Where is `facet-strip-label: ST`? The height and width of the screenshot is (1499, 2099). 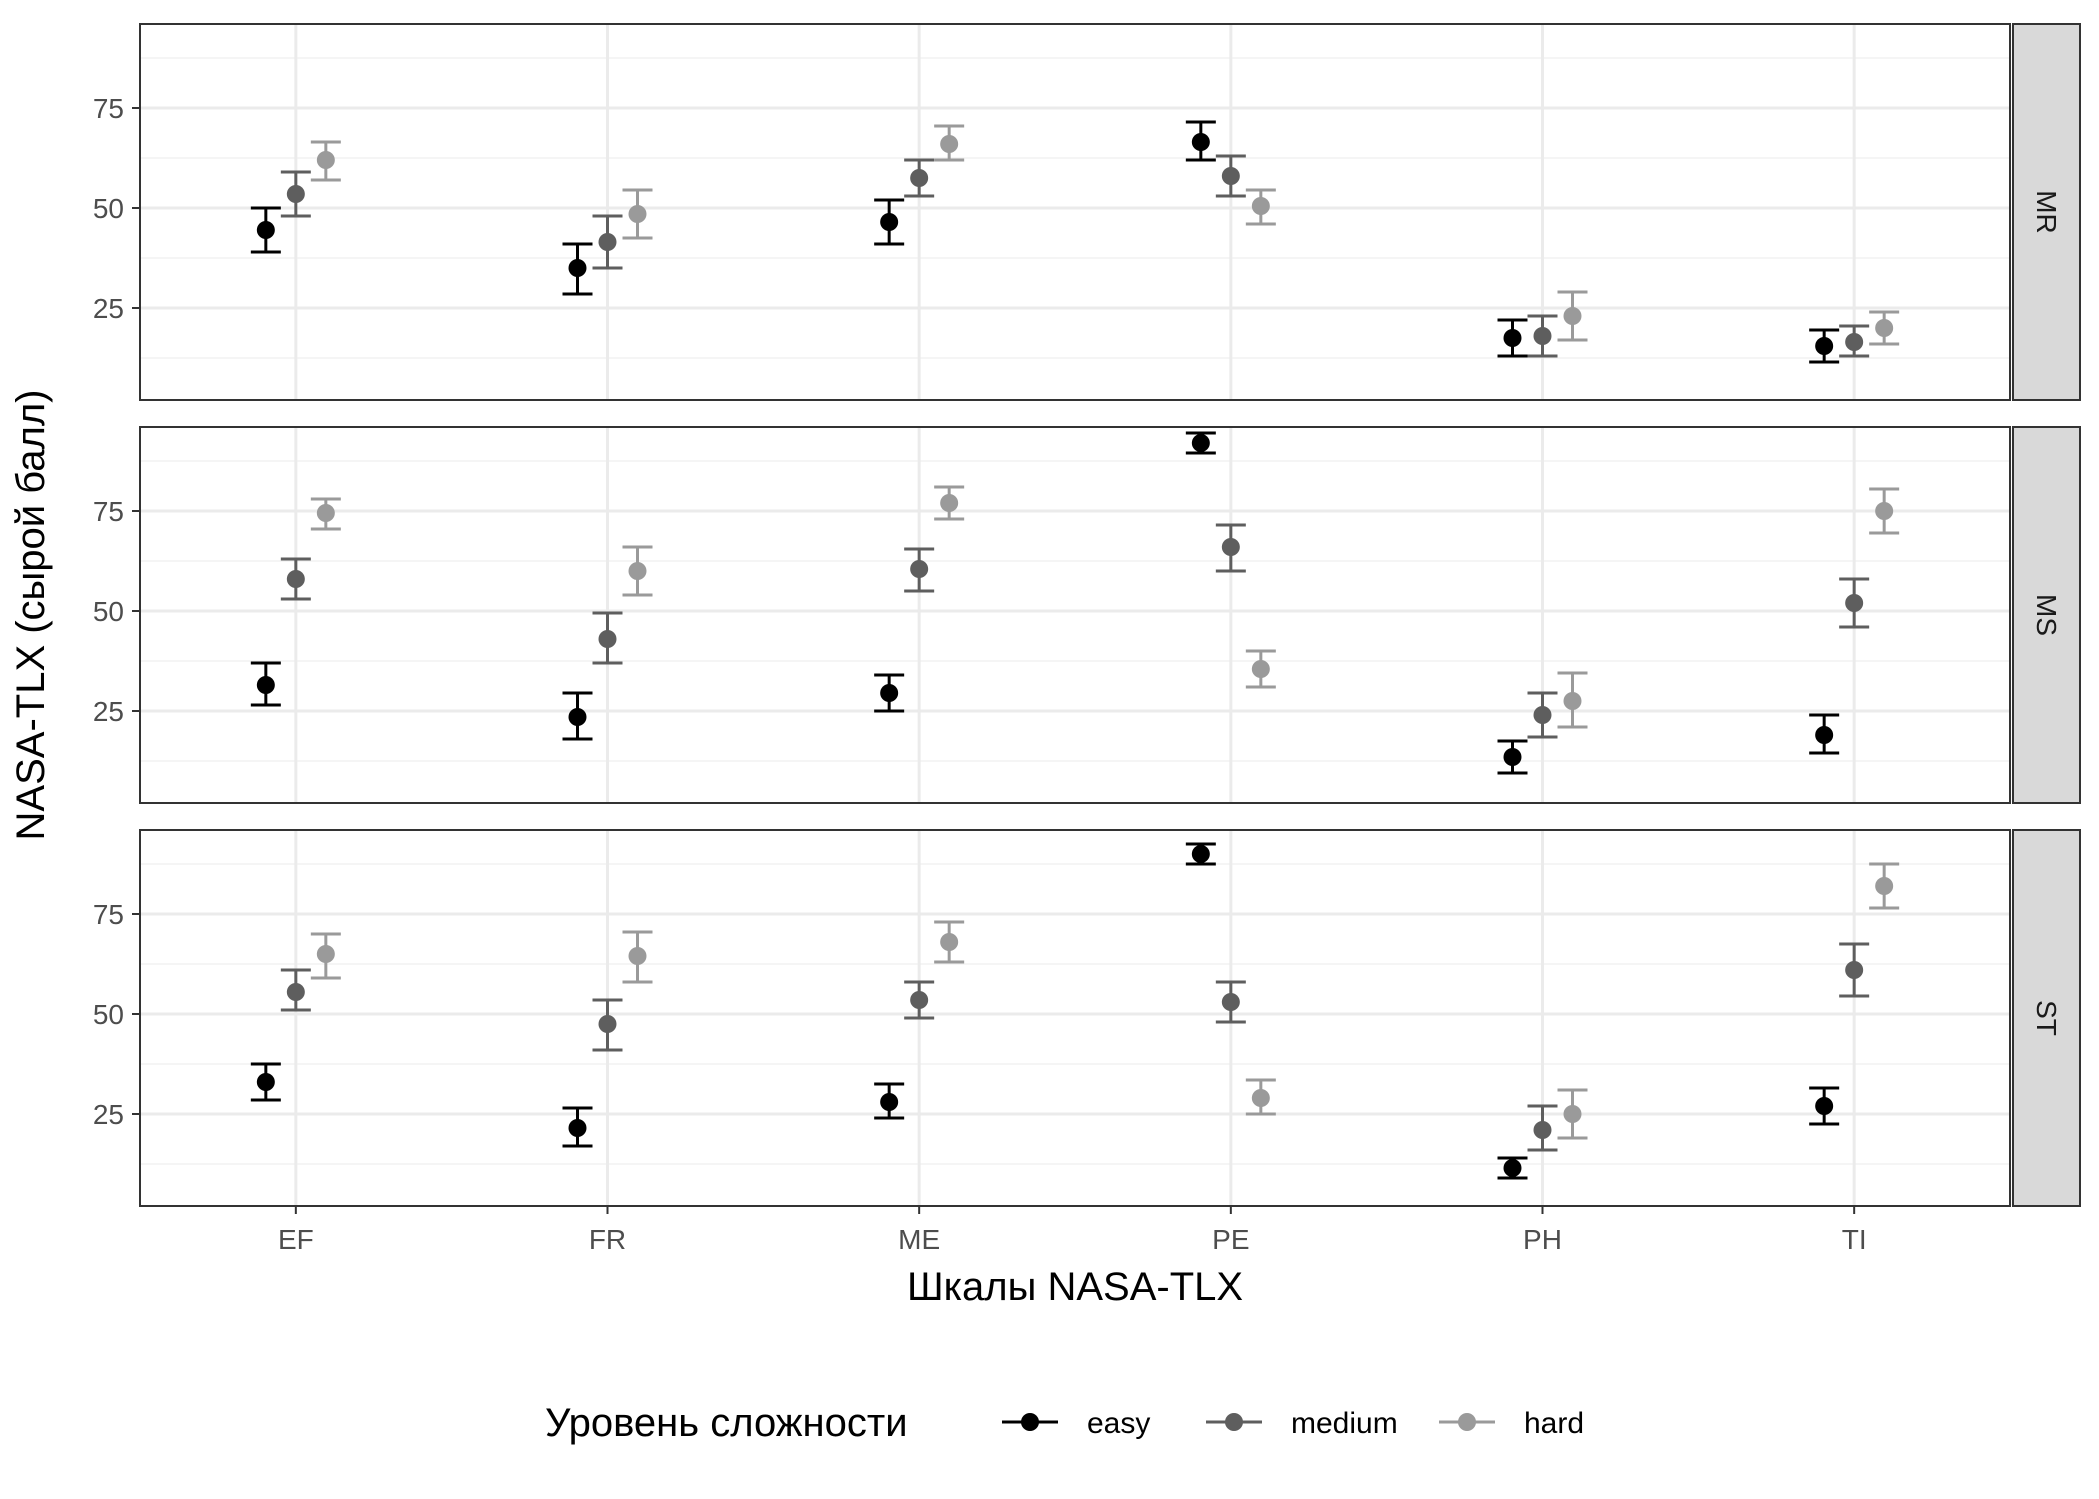 facet-strip-label: ST is located at coordinates (2046, 1018).